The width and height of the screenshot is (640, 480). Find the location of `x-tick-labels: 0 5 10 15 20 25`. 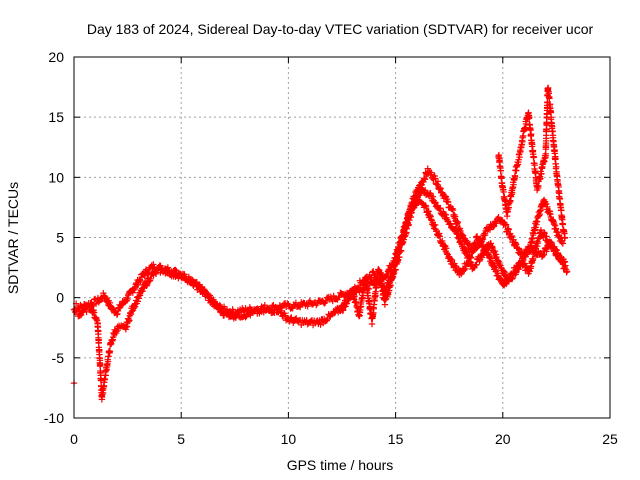

x-tick-labels: 0 5 10 15 20 25 is located at coordinates (344, 439).